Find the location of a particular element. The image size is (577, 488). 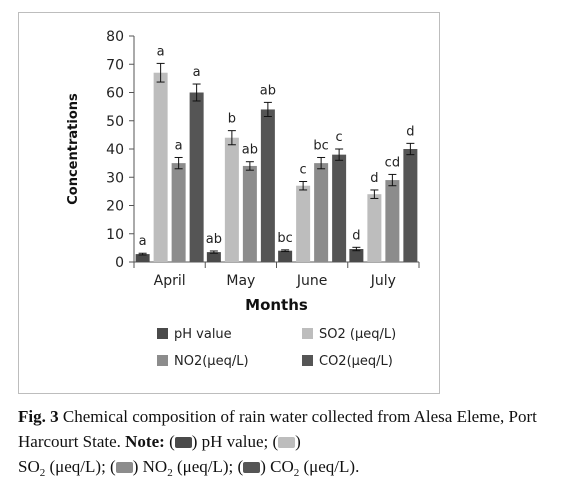

caption-no-prefix: NO is located at coordinates (153, 466).